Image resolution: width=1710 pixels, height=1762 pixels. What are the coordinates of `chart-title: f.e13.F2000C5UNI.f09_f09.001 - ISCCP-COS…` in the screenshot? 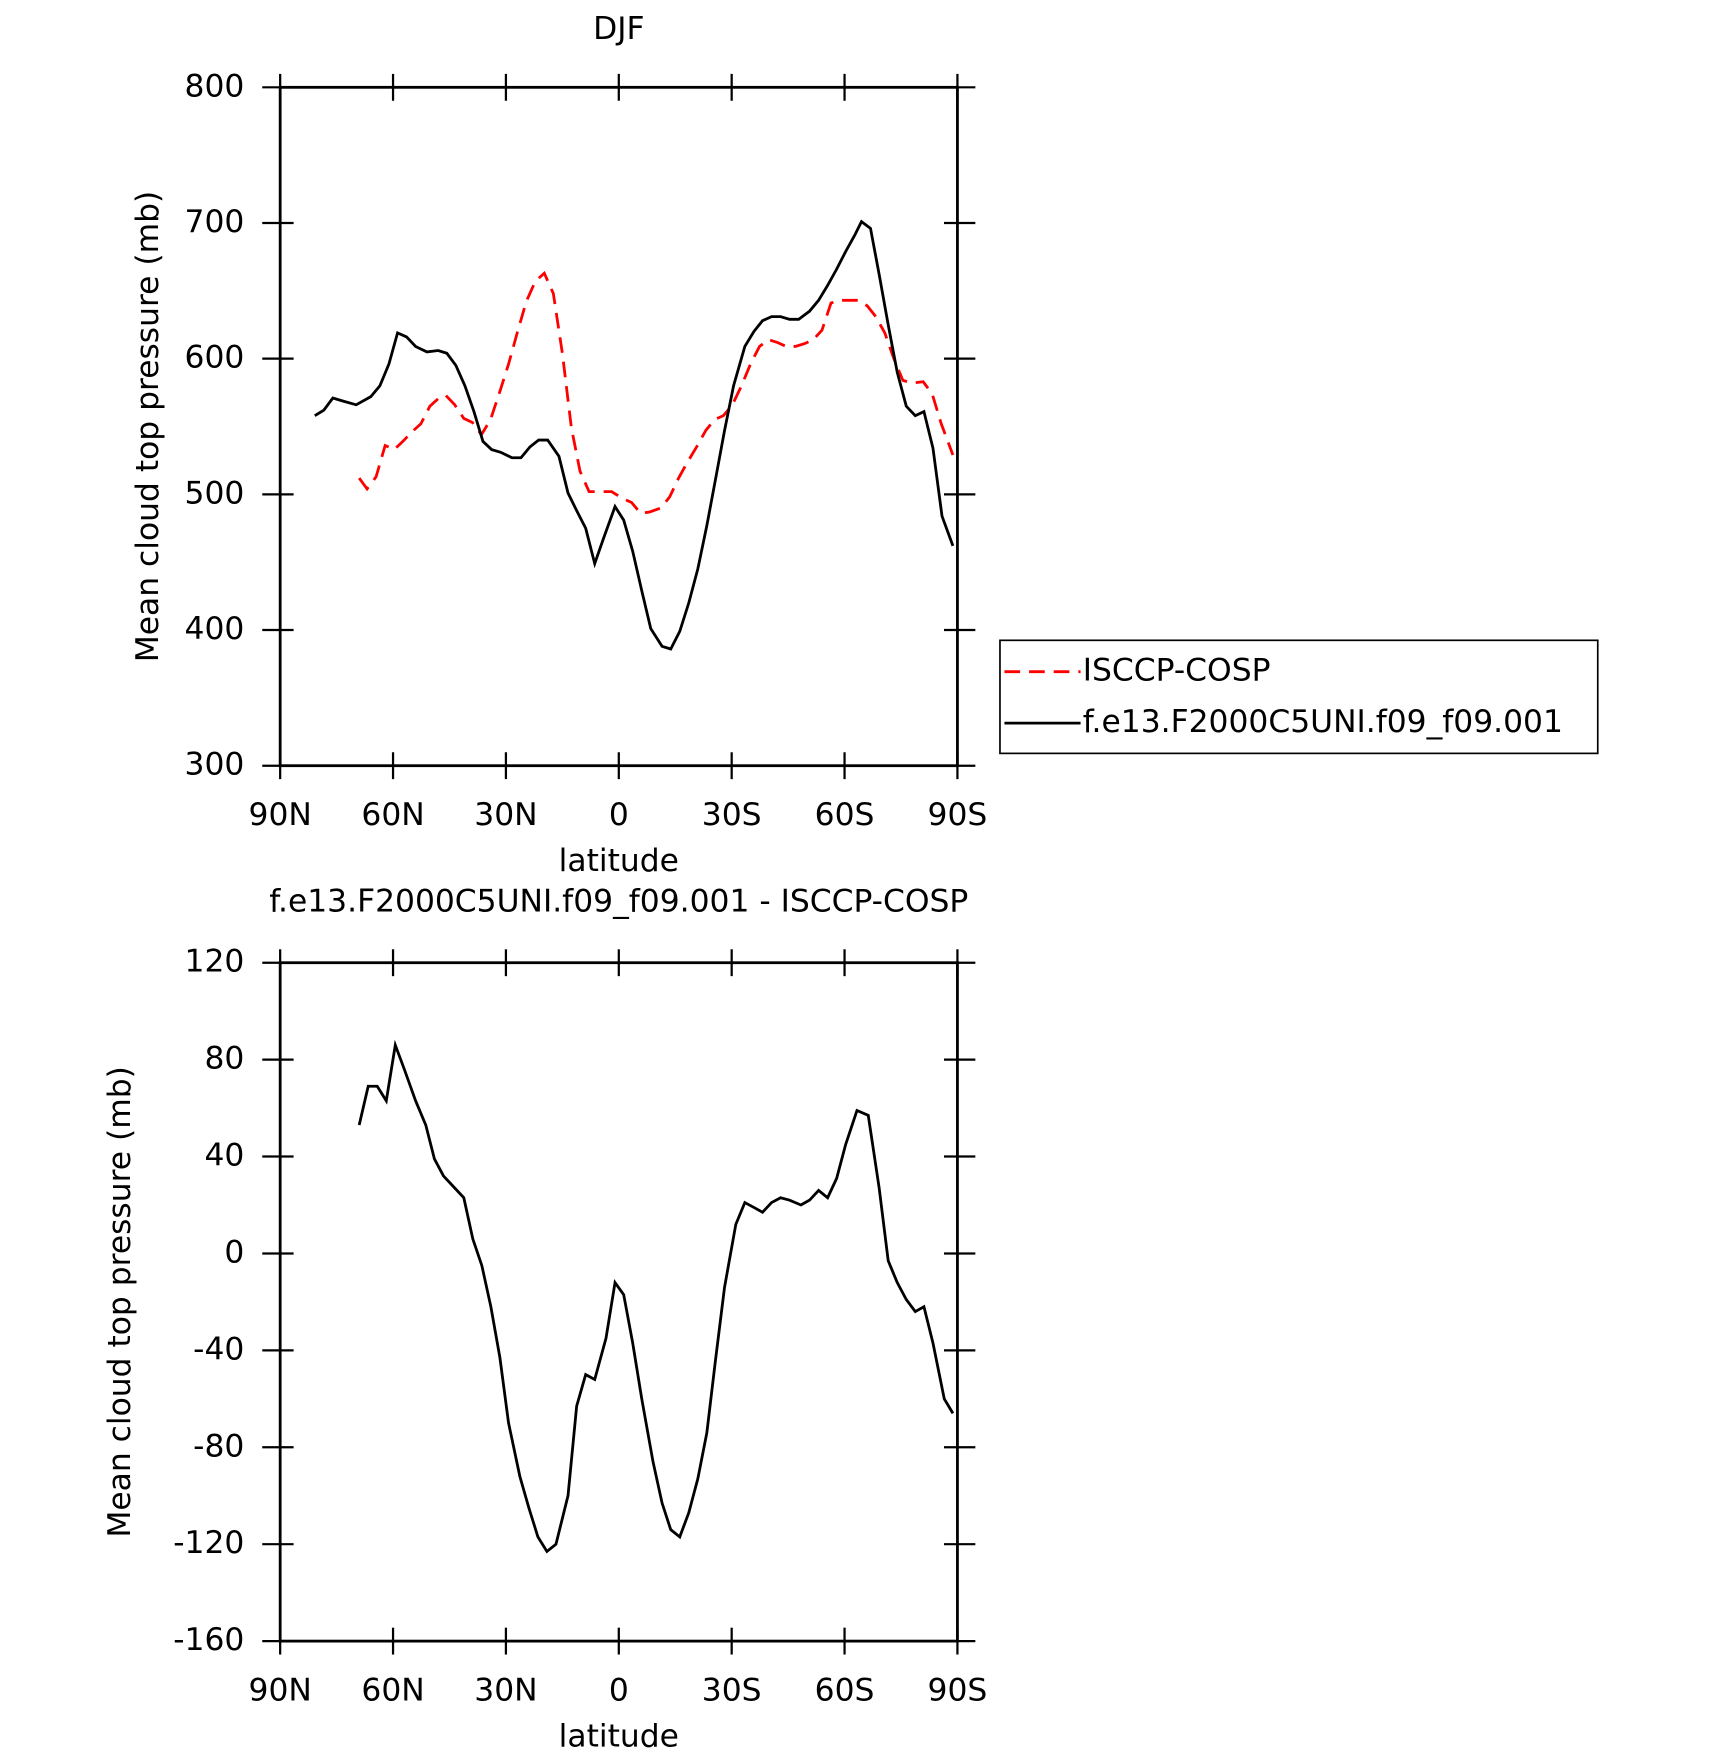 It's located at (618, 901).